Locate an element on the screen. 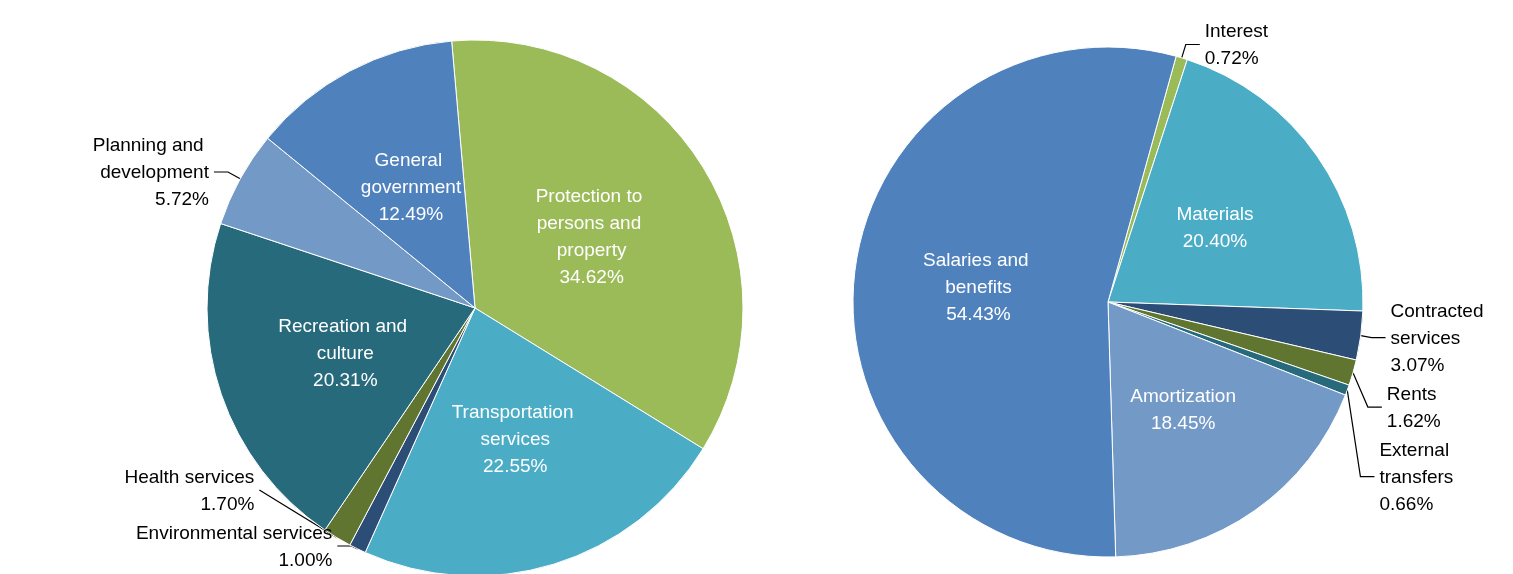 This screenshot has width=1513, height=574. slice-label: External transfers is located at coordinates (1417, 463).